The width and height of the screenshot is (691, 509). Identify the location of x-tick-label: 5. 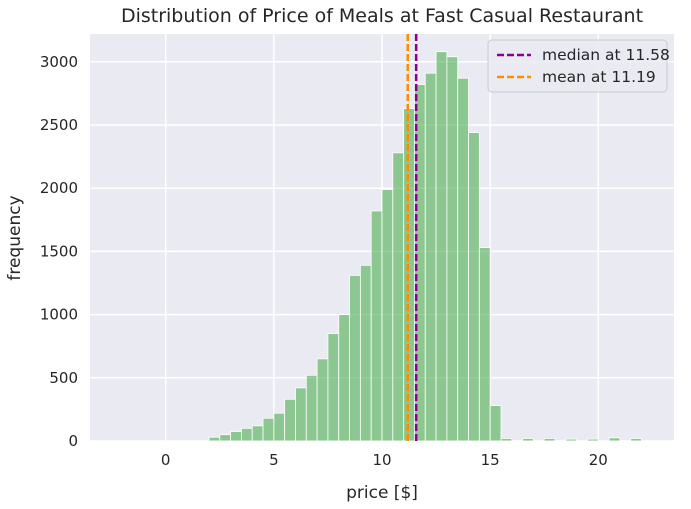
(274, 460).